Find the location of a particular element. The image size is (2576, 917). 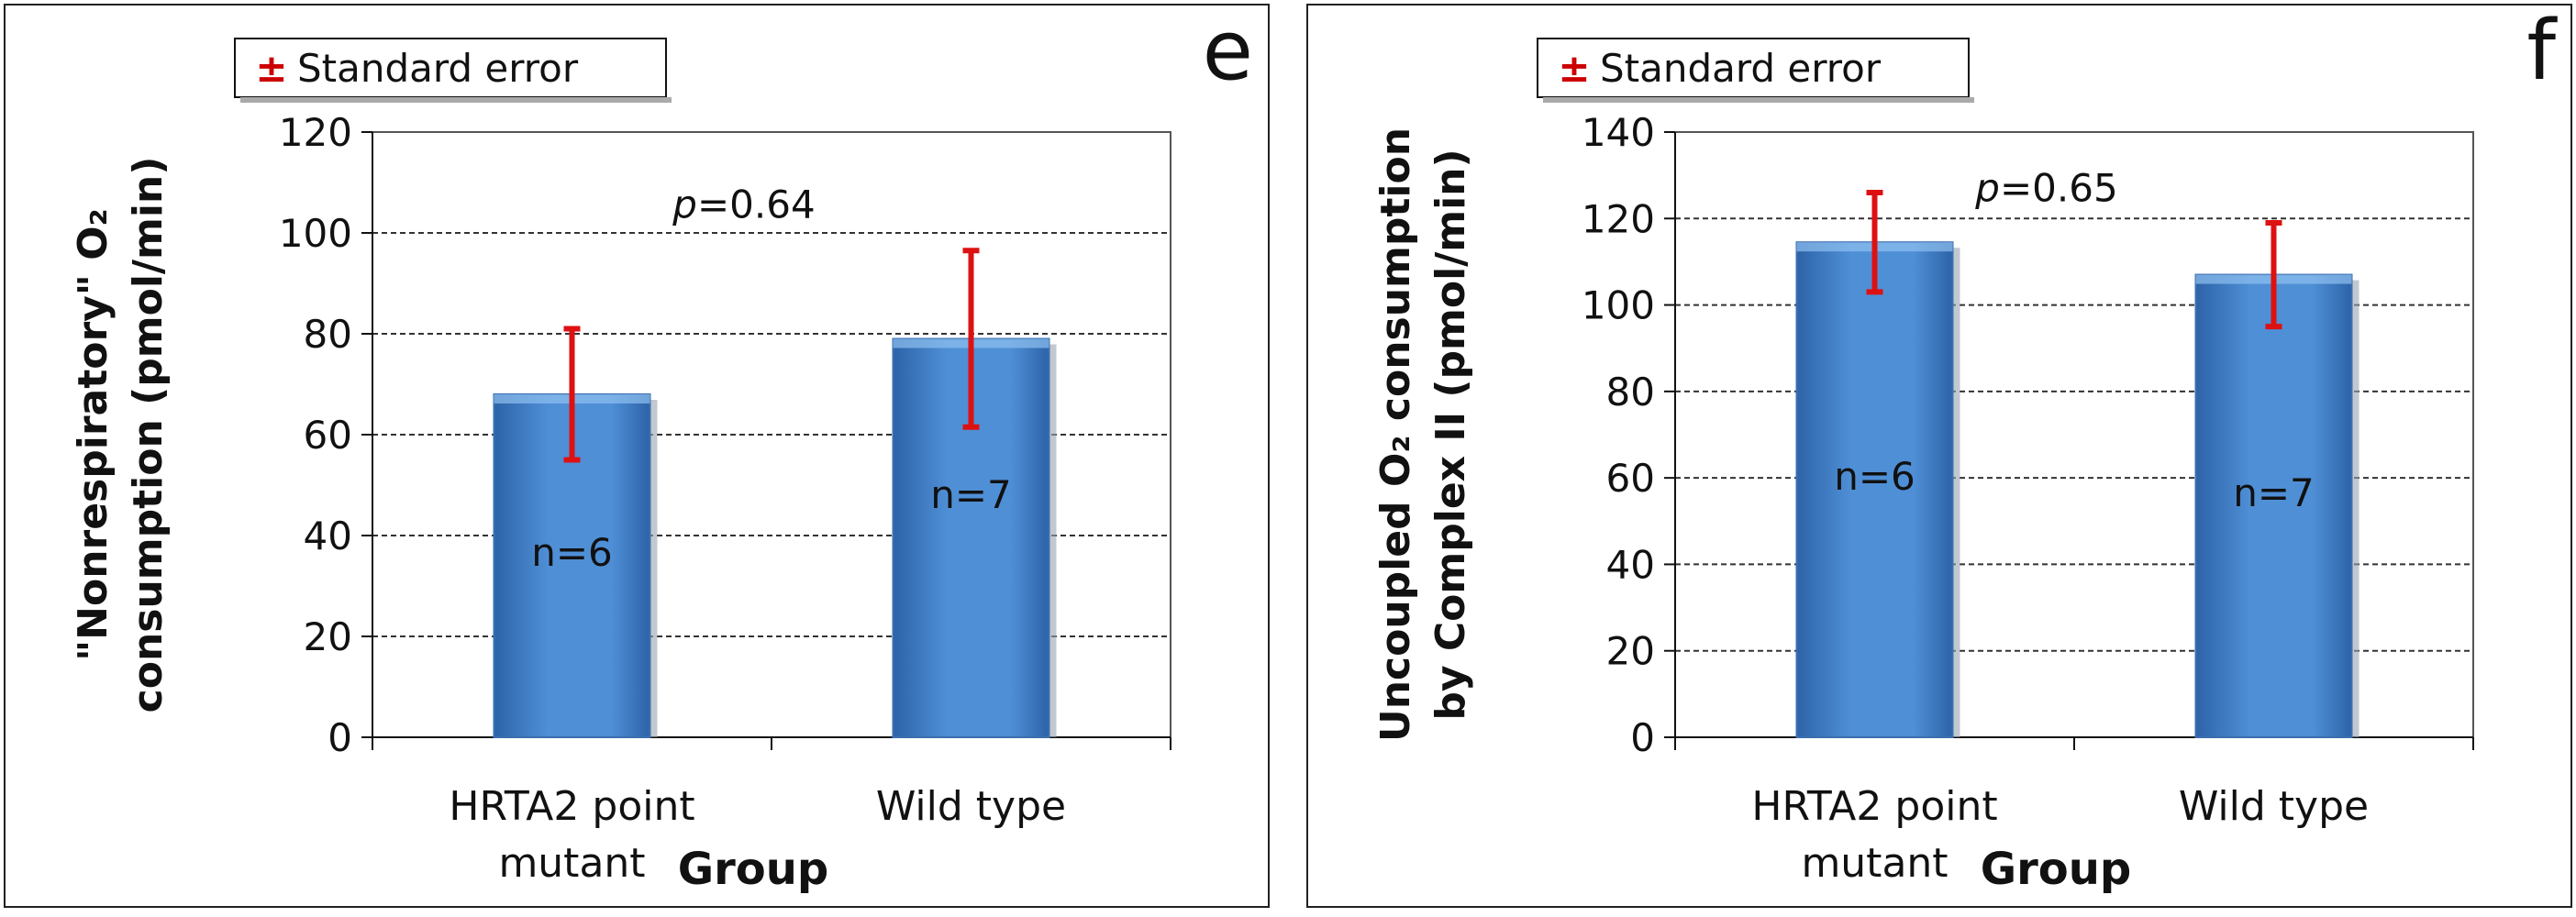

p-value: =0.64 is located at coordinates (756, 204).